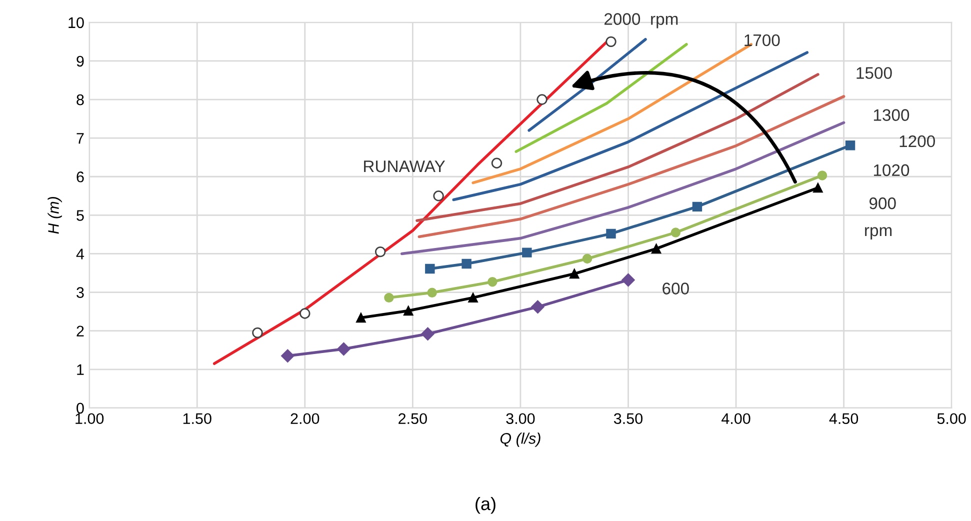 The height and width of the screenshot is (521, 971). Describe the element at coordinates (80, 369) in the screenshot. I see `y-tick-label: 1` at that location.